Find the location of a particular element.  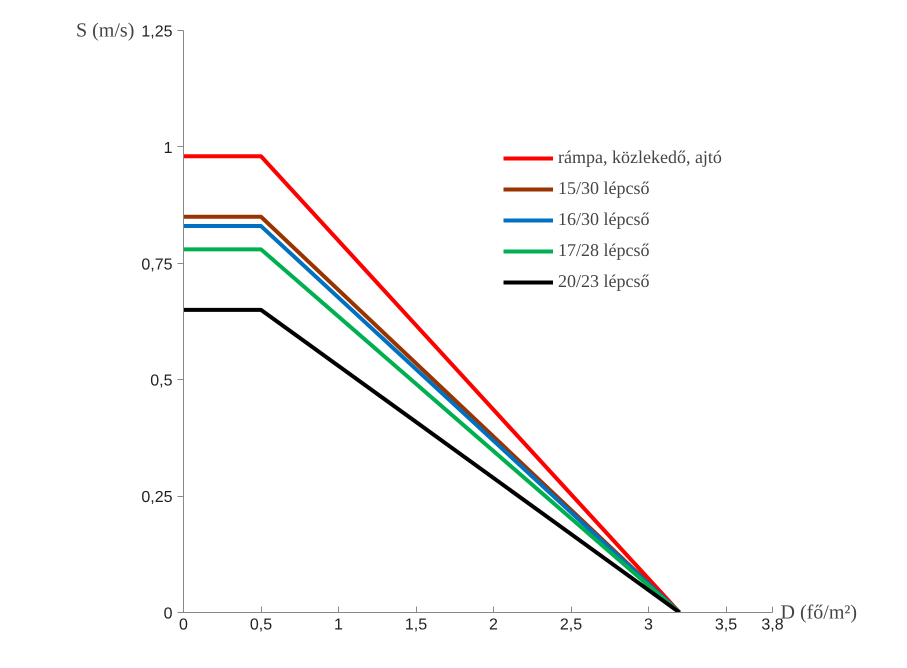

legend-label: 16/30 lépcső is located at coordinates (604, 219).